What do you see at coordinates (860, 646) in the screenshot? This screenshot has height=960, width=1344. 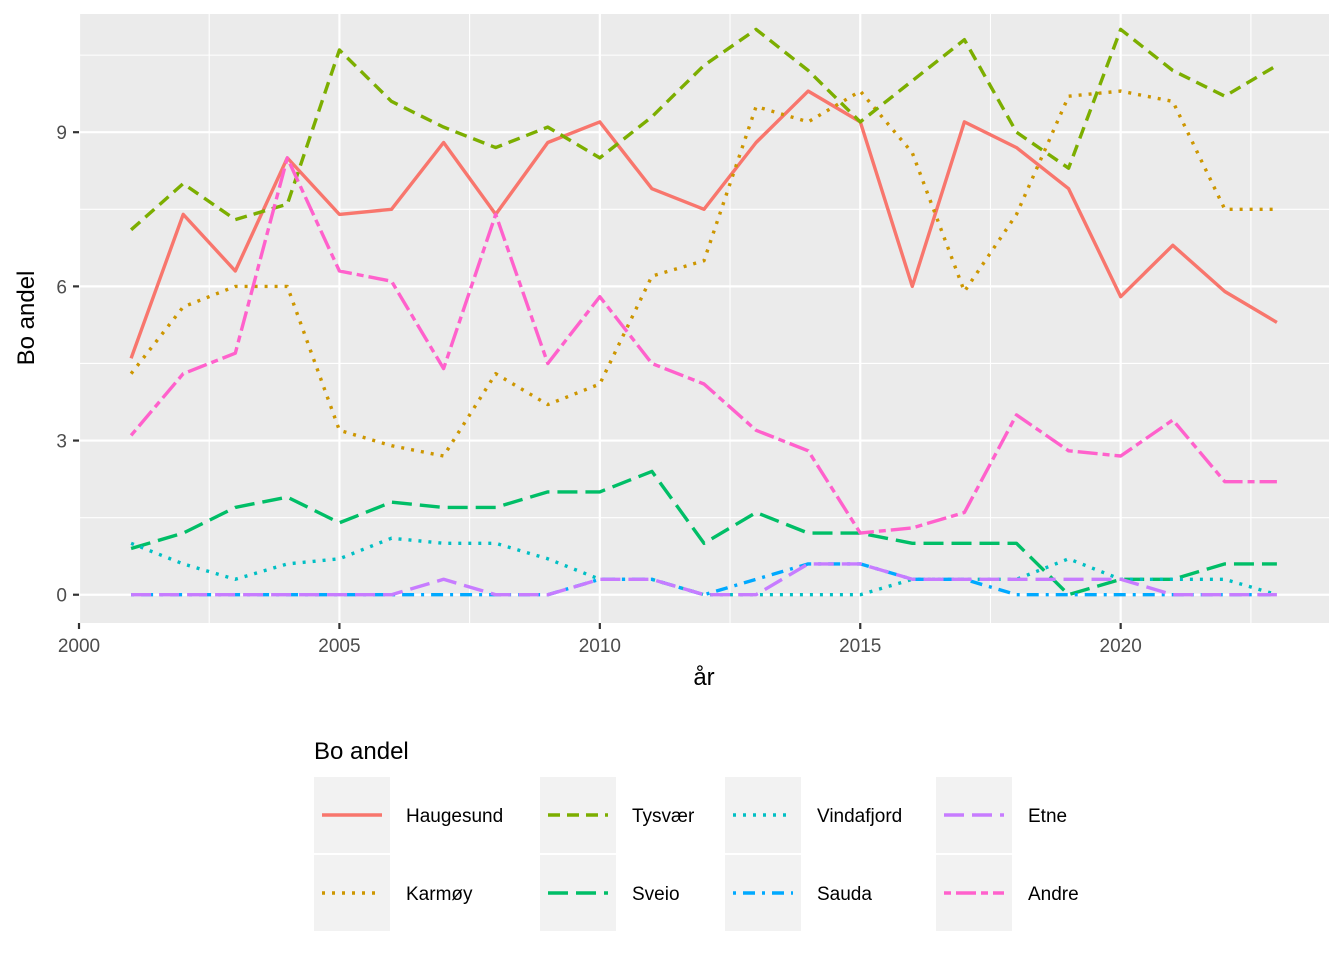 I see `x-tick-label: 2015` at bounding box center [860, 646].